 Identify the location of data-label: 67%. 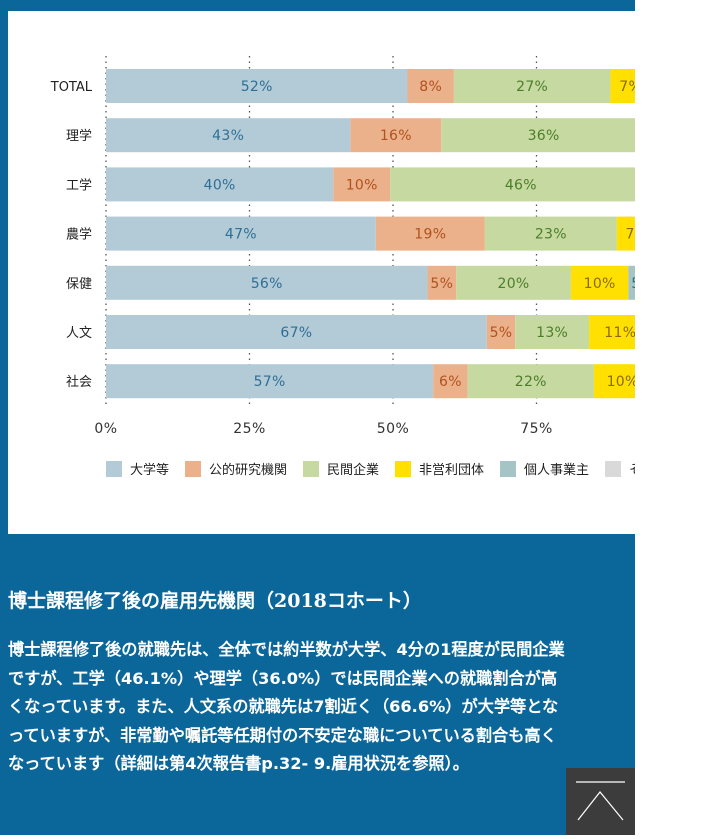
(296, 333).